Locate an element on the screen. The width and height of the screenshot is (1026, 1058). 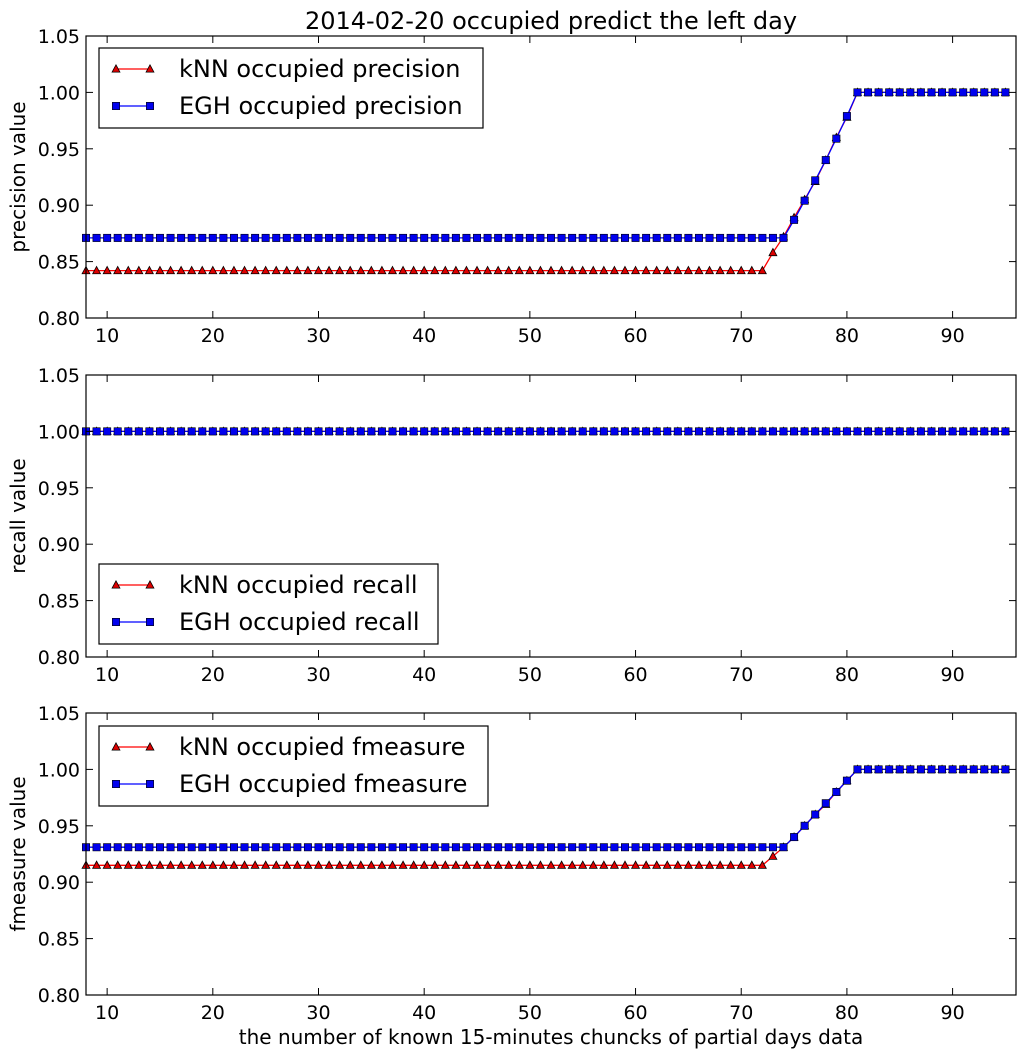
y-tick-label: 0.80 is located at coordinates (59, 319).